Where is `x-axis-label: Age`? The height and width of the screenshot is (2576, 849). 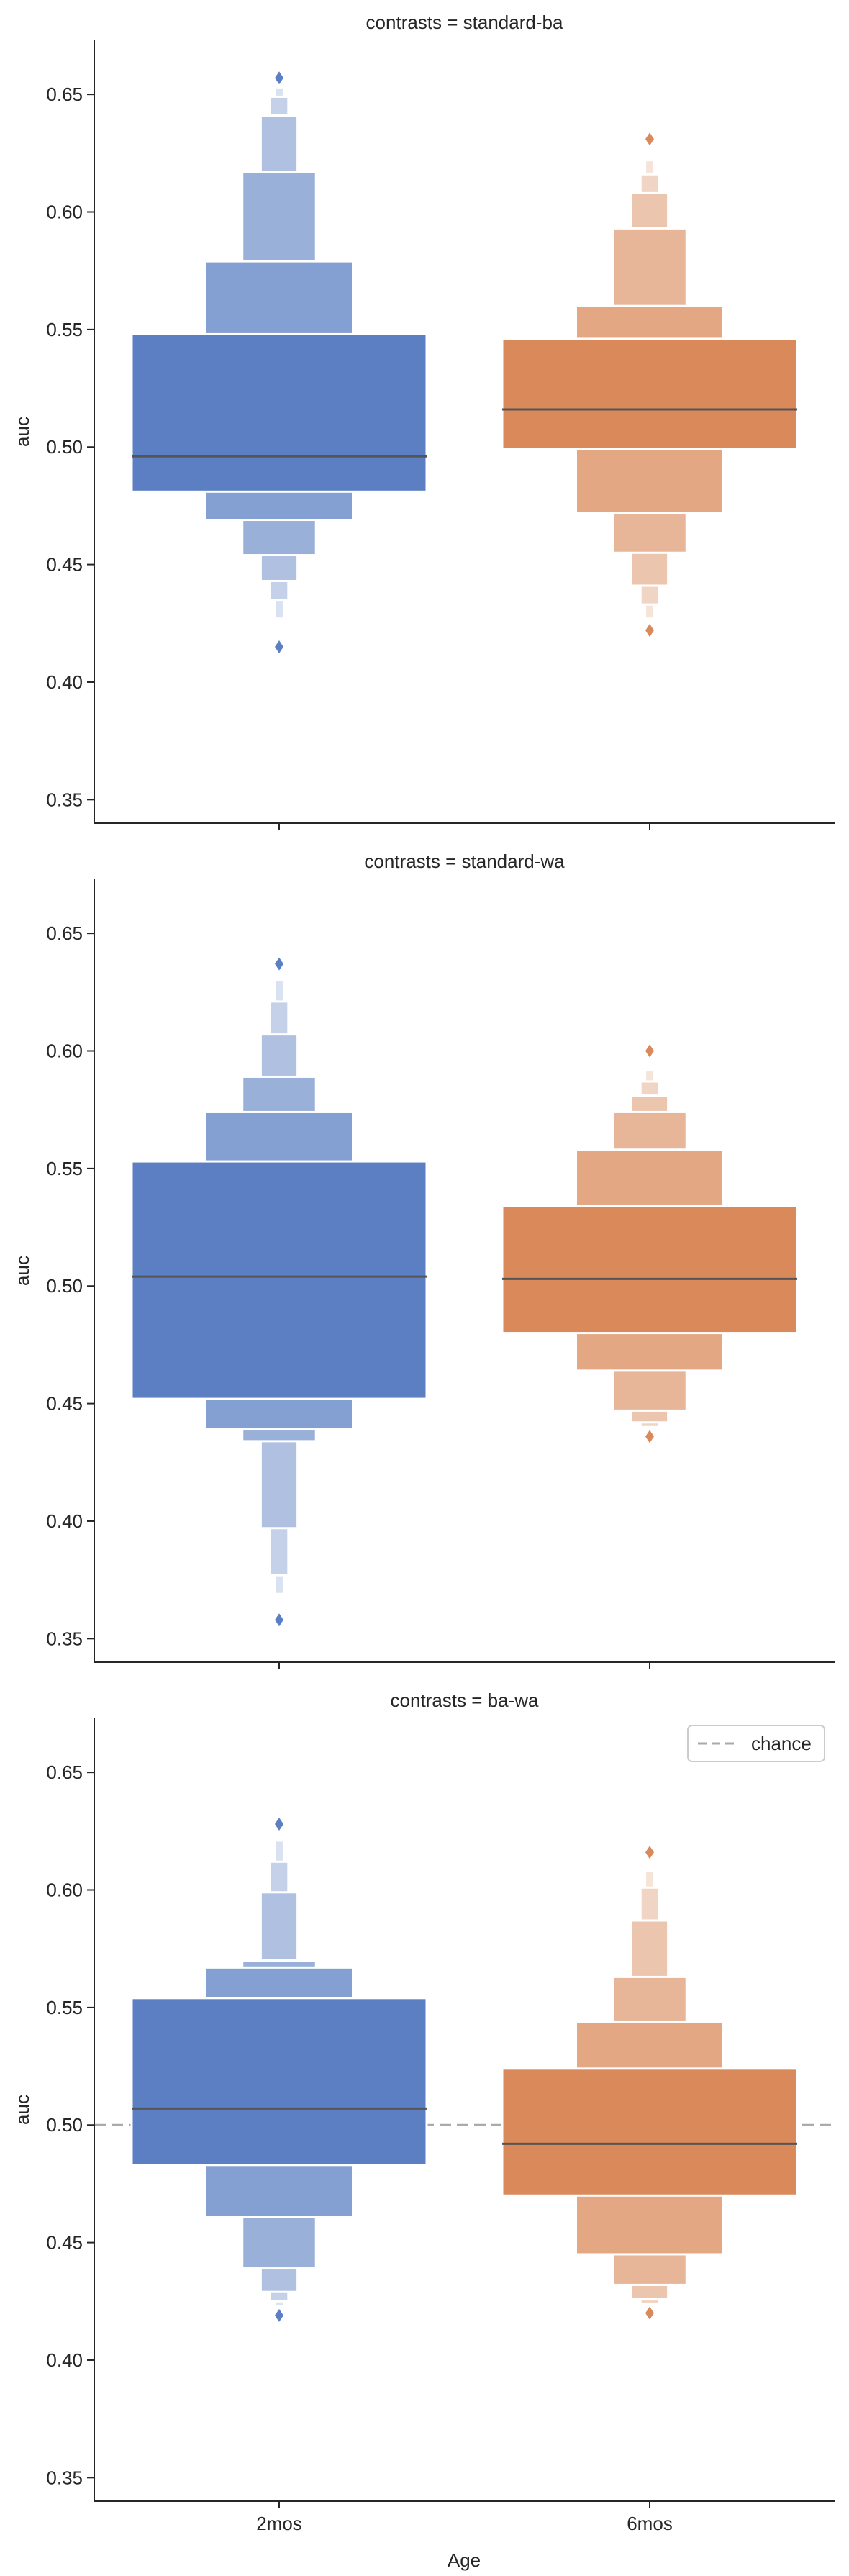 x-axis-label: Age is located at coordinates (465, 2560).